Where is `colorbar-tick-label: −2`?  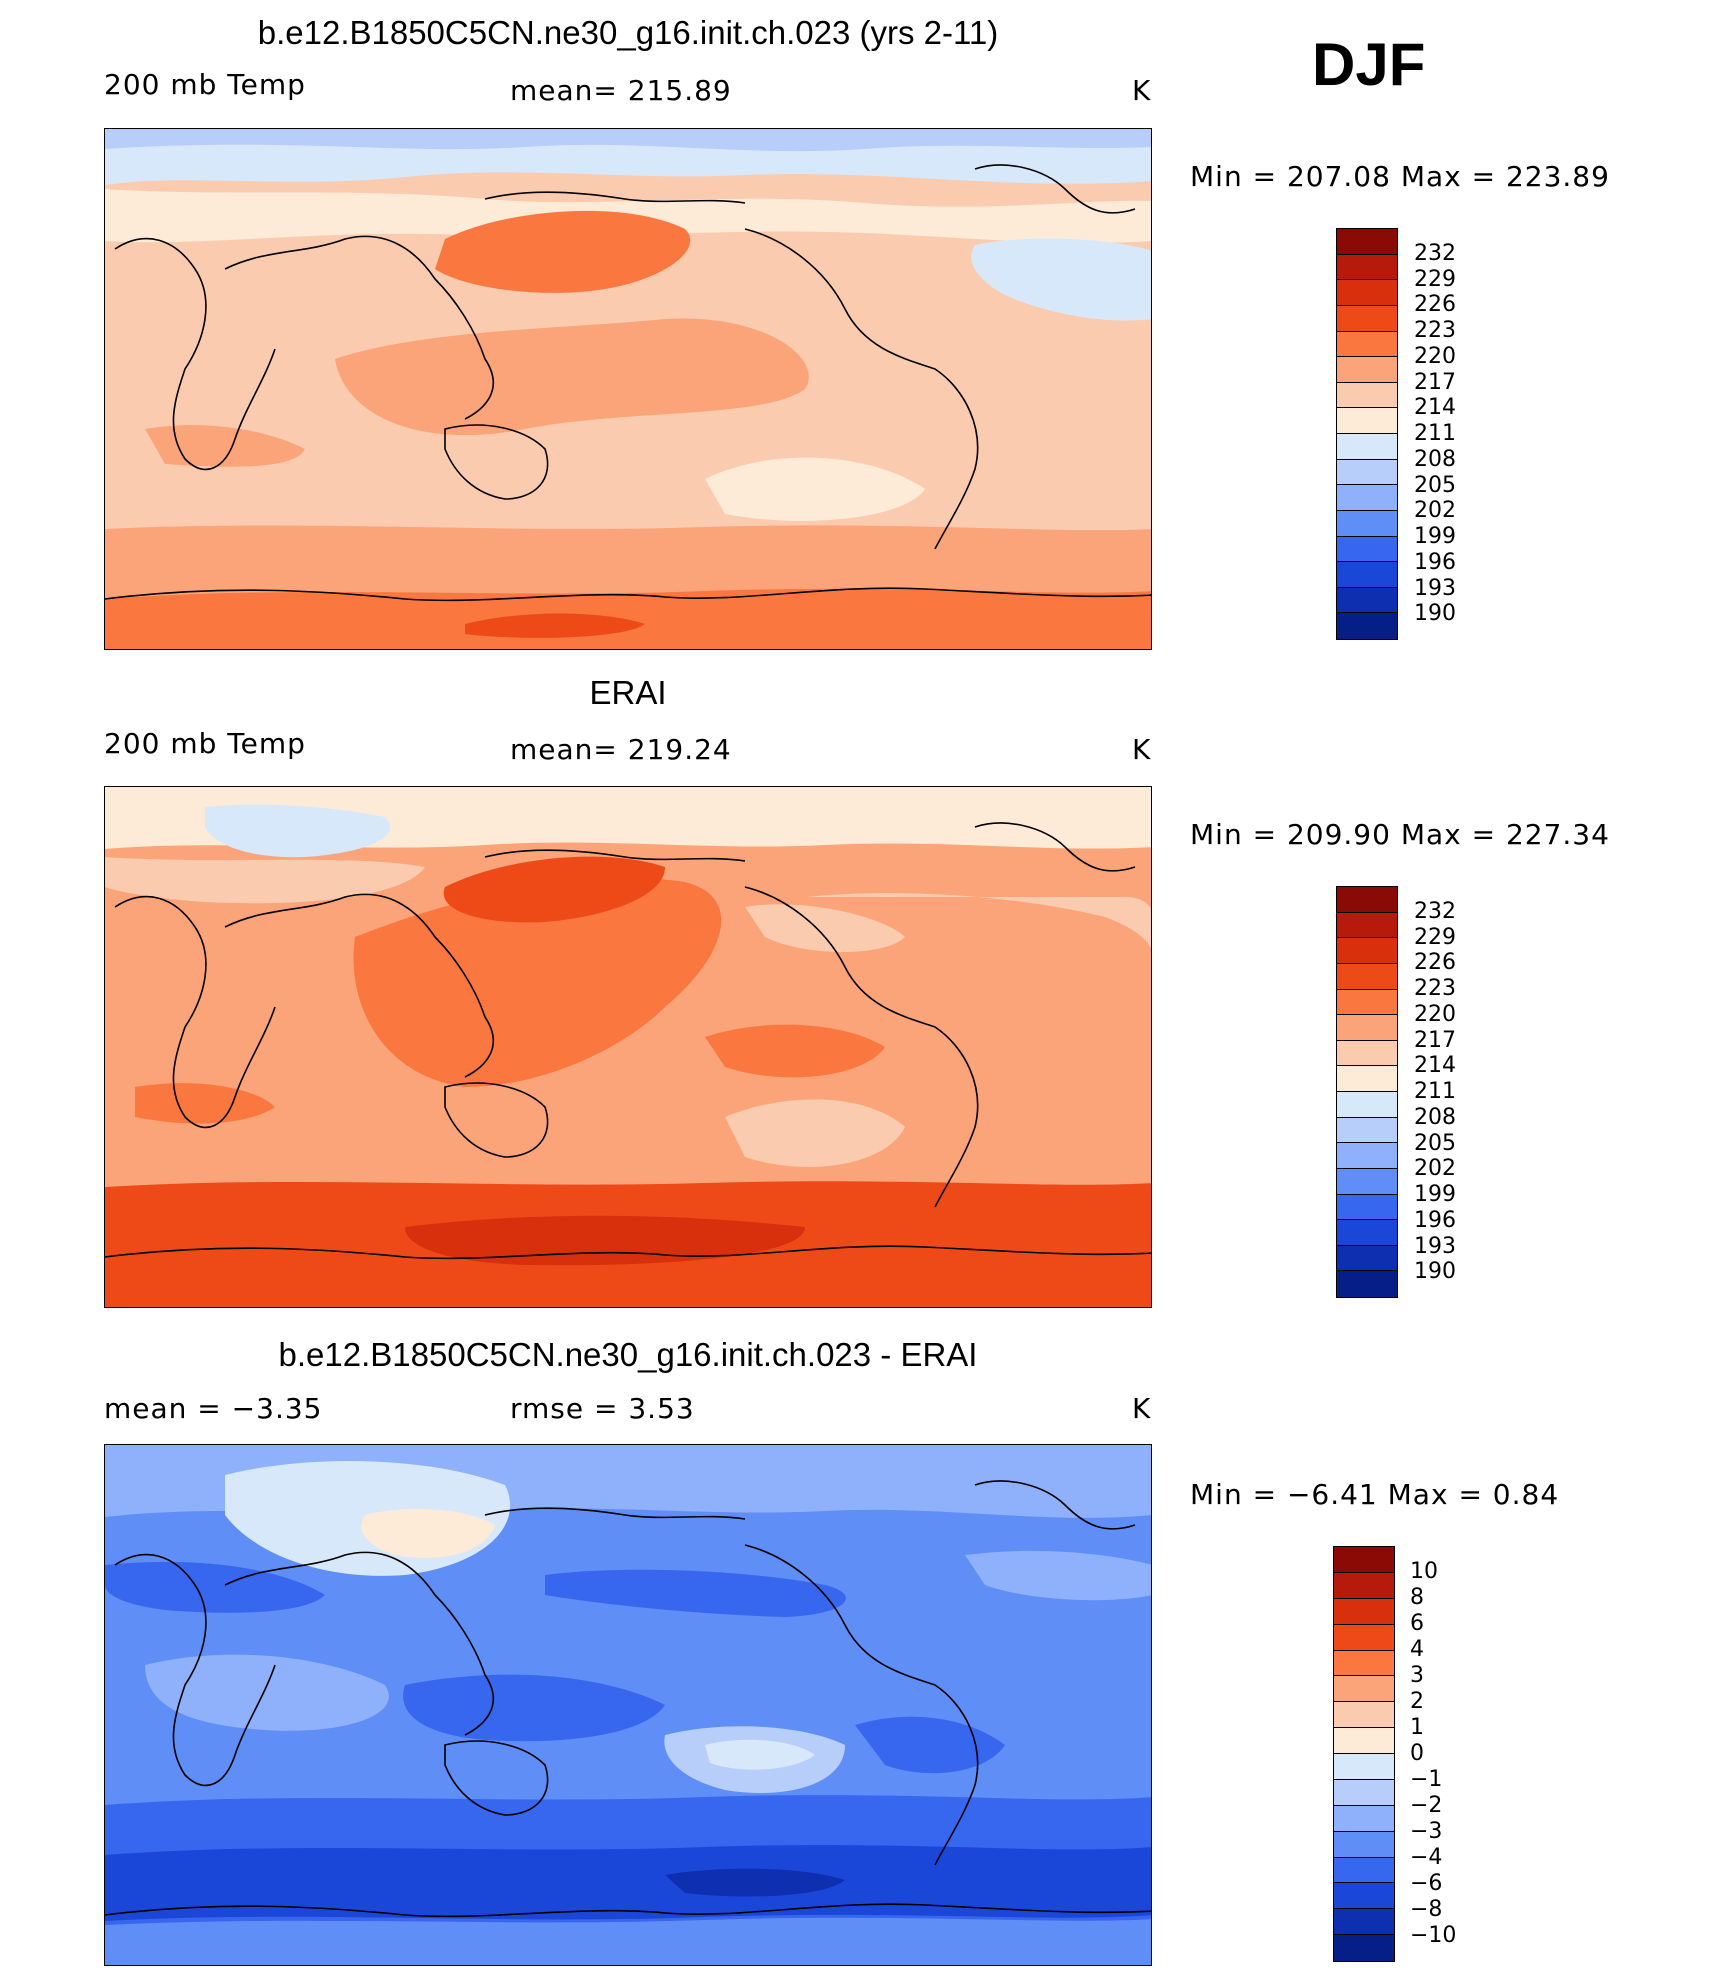
colorbar-tick-label: −2 is located at coordinates (1426, 1805).